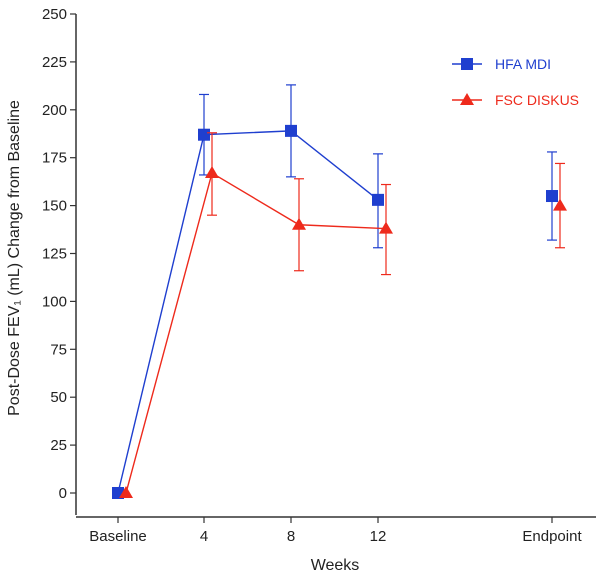 The image size is (600, 584). I want to click on x-tick-label: 8, so click(291, 536).